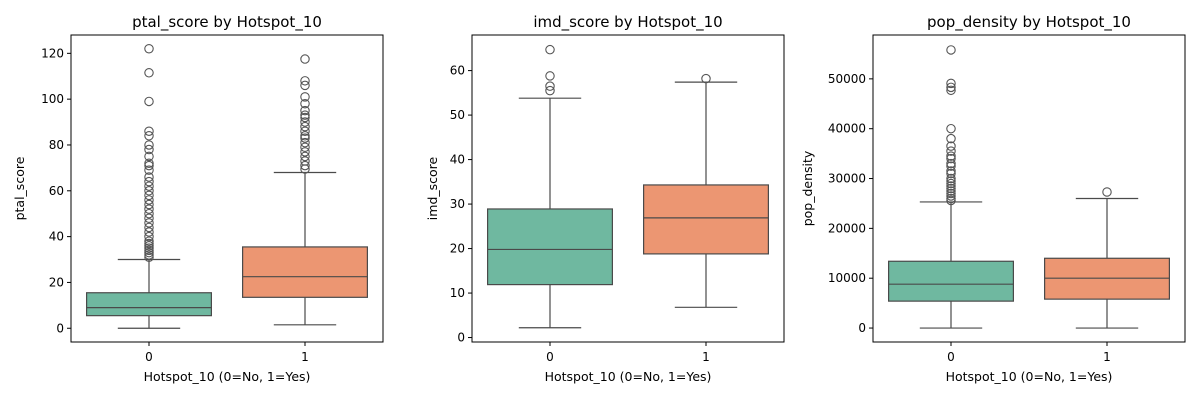 Image resolution: width=1200 pixels, height=404 pixels. I want to click on y-tick-label: 60, so click(56, 191).